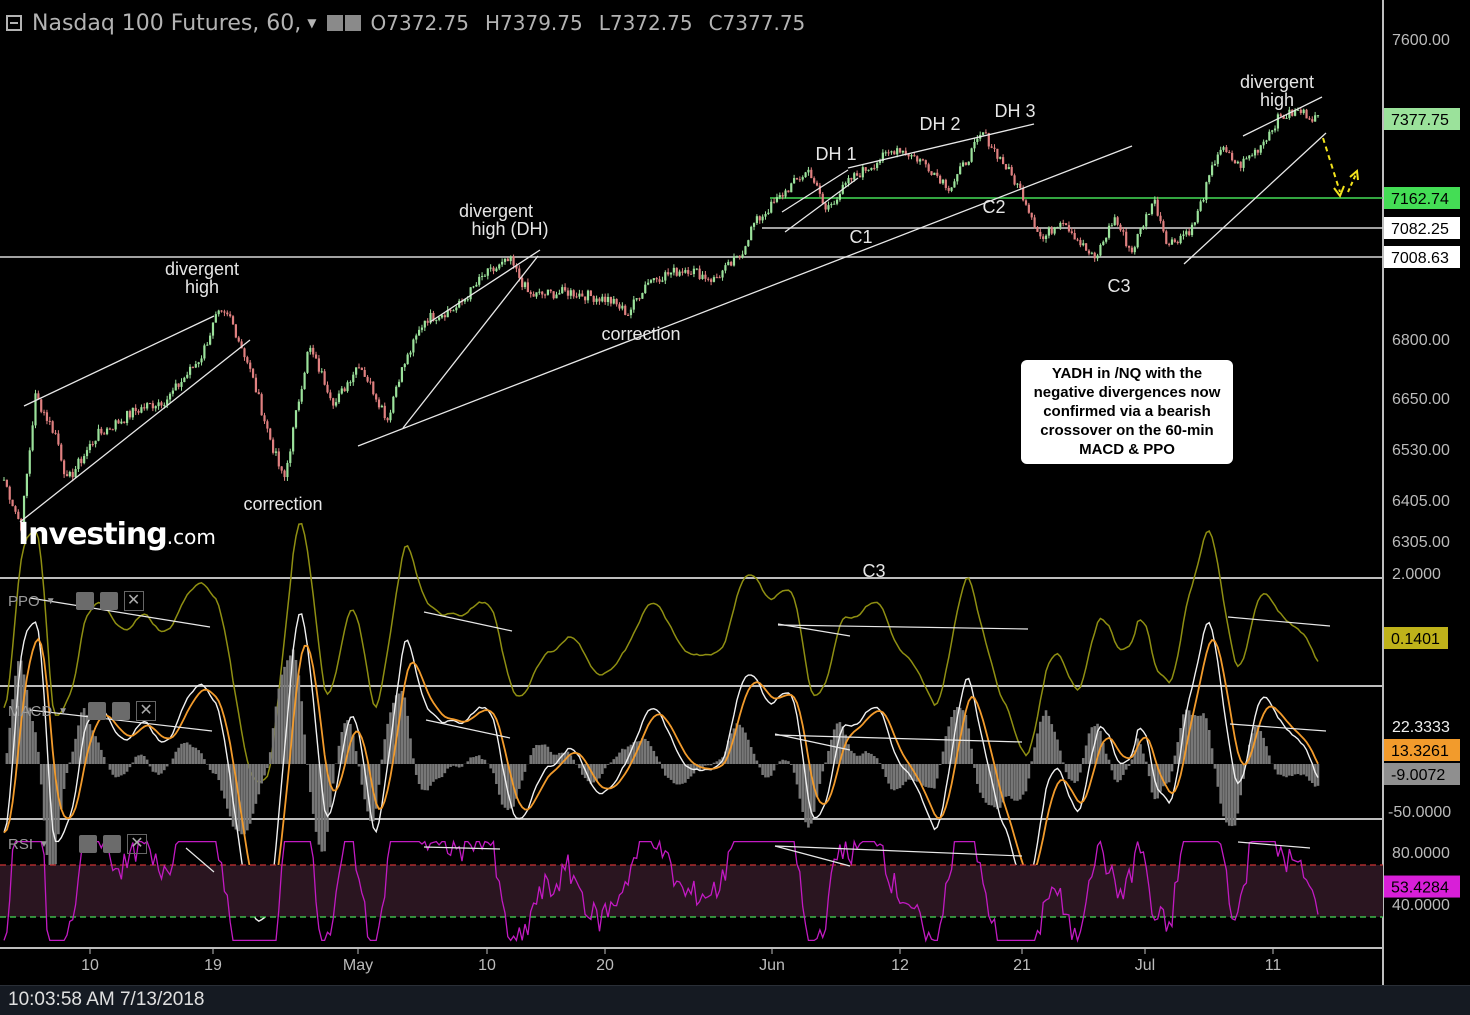 The width and height of the screenshot is (1470, 1015). Describe the element at coordinates (1420, 120) in the screenshot. I see `price-label: 7377.75` at that location.